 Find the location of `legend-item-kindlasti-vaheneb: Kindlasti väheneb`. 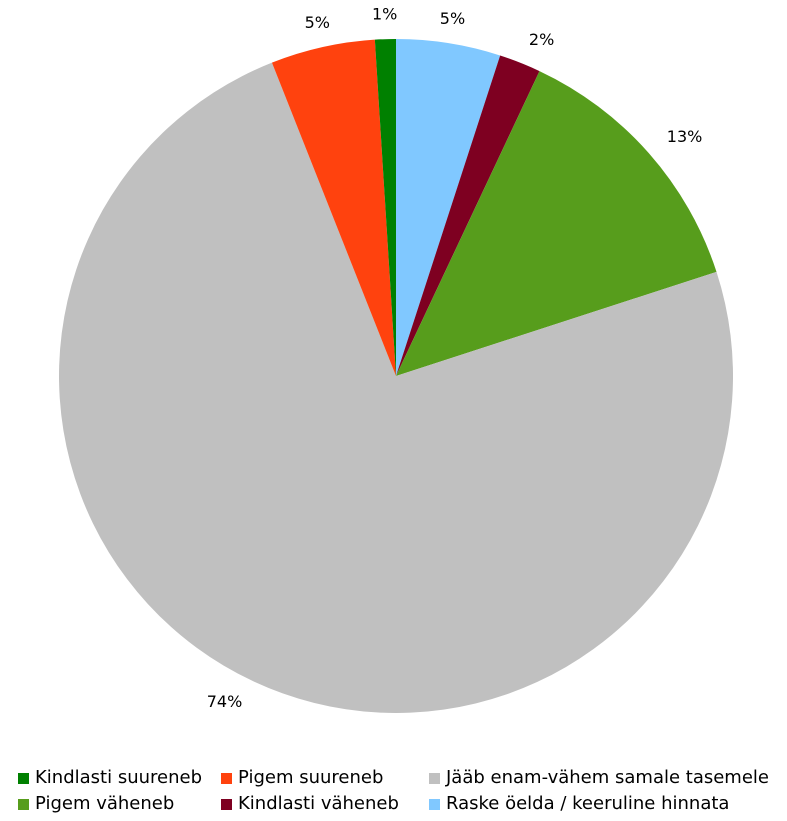

legend-item-kindlasti-vaheneb: Kindlasti väheneb is located at coordinates (325, 804).